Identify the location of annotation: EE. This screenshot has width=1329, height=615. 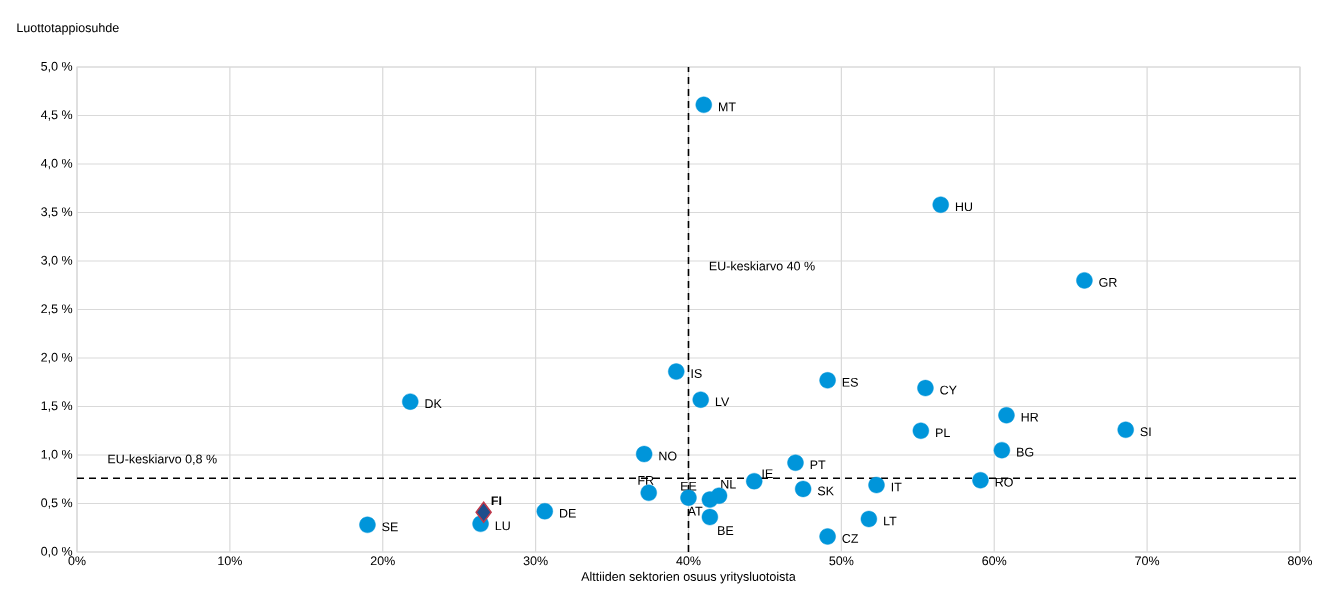
(689, 486).